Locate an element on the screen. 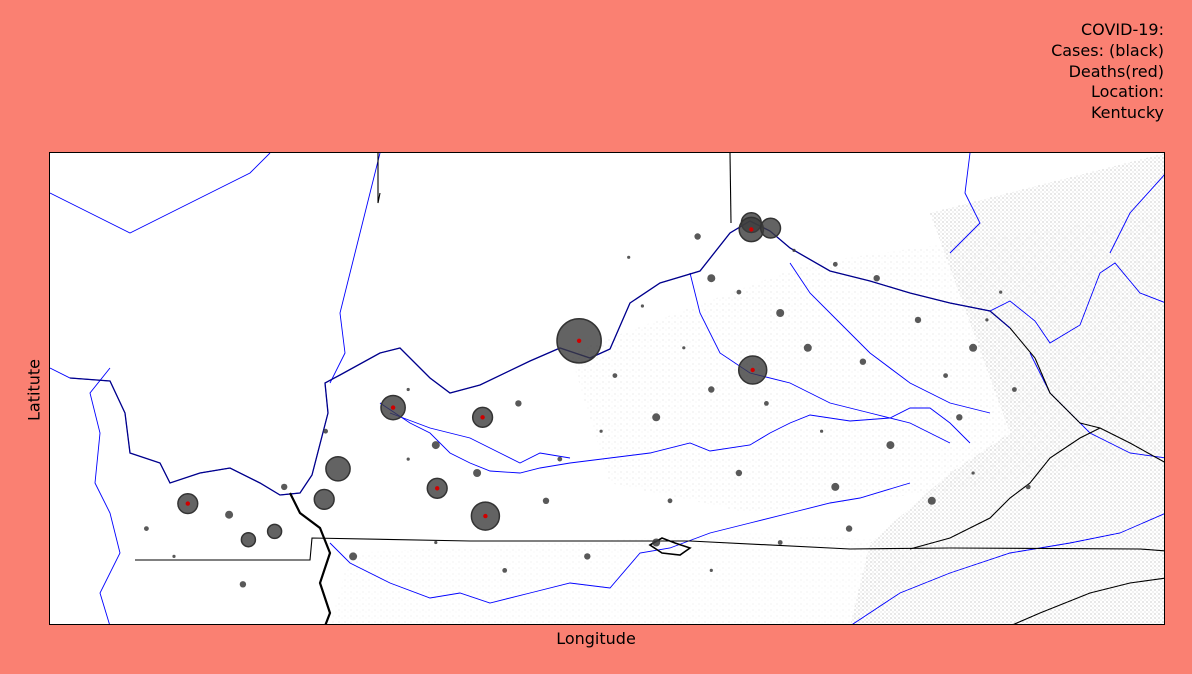 The height and width of the screenshot is (674, 1192). kentucky-tennessee-border is located at coordinates (649, 549).